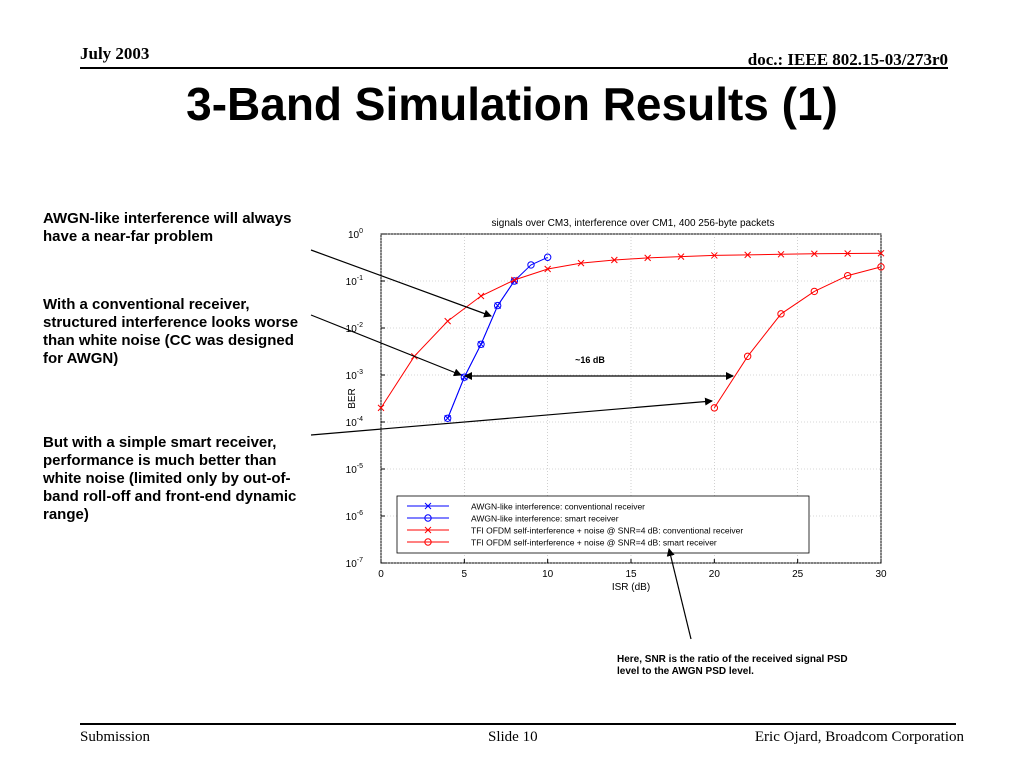  I want to click on callout-arrow-smart, so click(511, 416).